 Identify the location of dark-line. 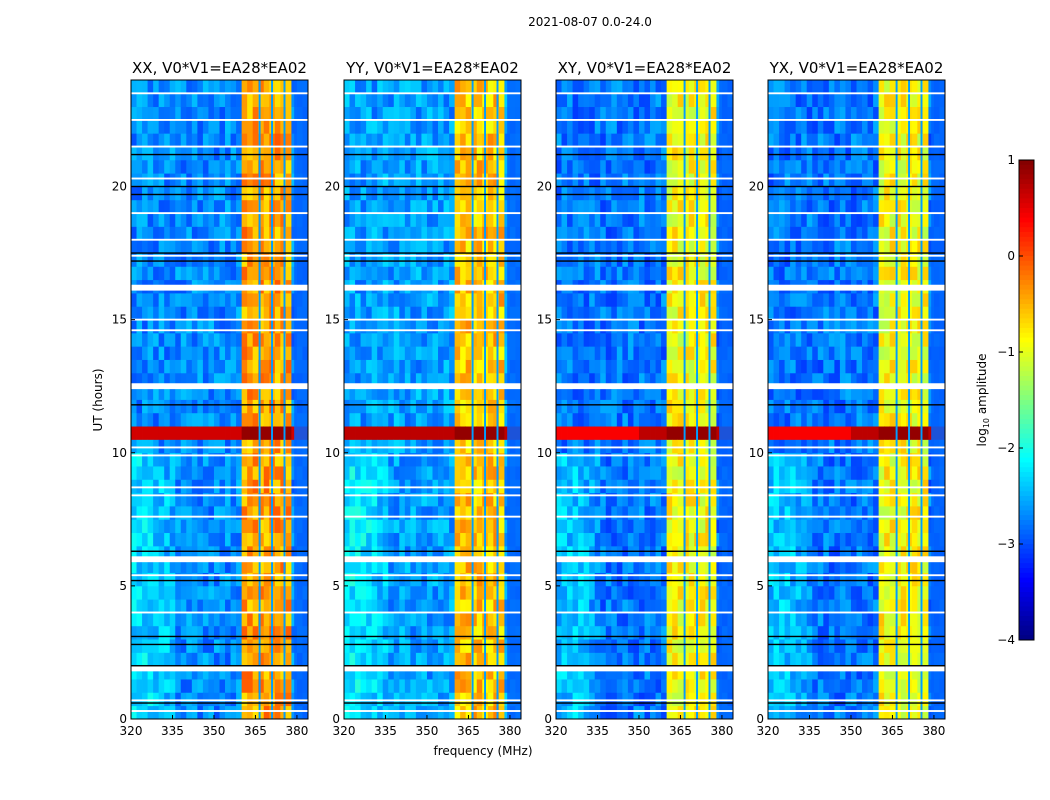
(432, 636).